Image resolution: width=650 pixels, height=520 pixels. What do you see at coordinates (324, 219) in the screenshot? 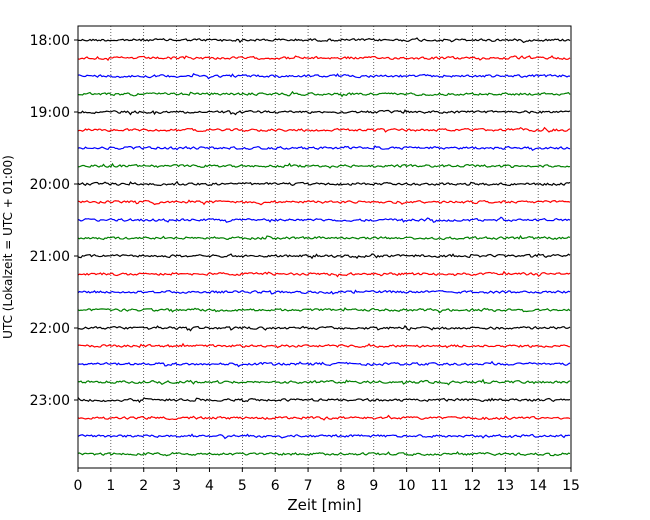
I see `trace-2030` at bounding box center [324, 219].